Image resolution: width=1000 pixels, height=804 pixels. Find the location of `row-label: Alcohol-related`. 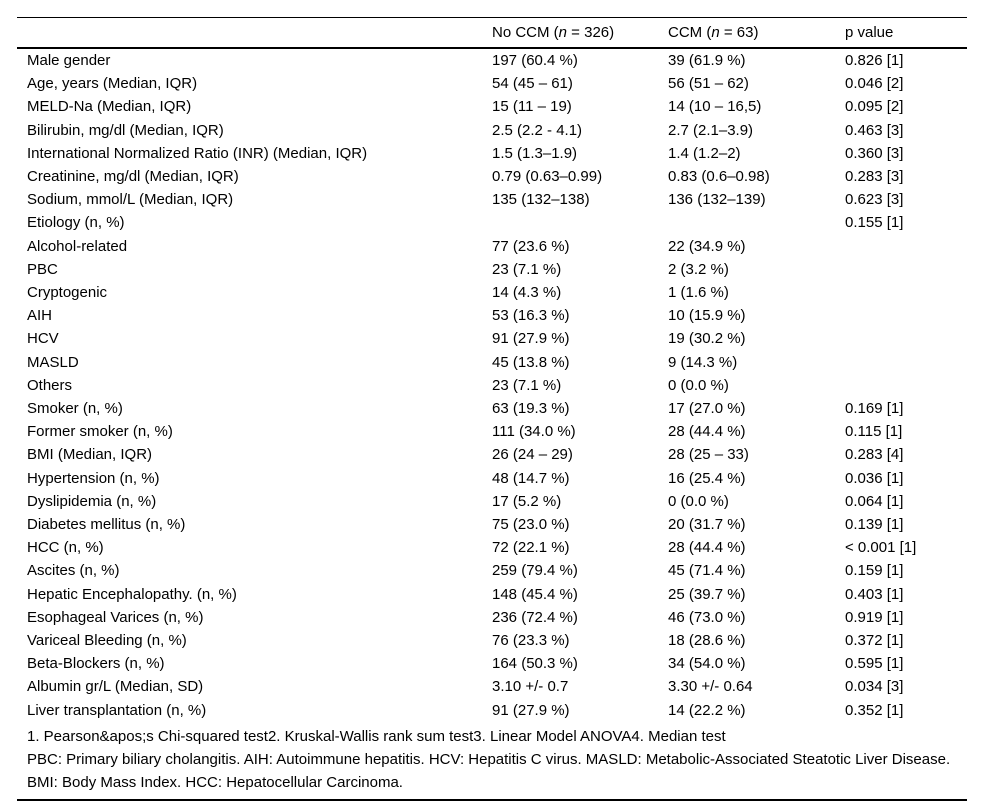

row-label: Alcohol-related is located at coordinates (77, 246).